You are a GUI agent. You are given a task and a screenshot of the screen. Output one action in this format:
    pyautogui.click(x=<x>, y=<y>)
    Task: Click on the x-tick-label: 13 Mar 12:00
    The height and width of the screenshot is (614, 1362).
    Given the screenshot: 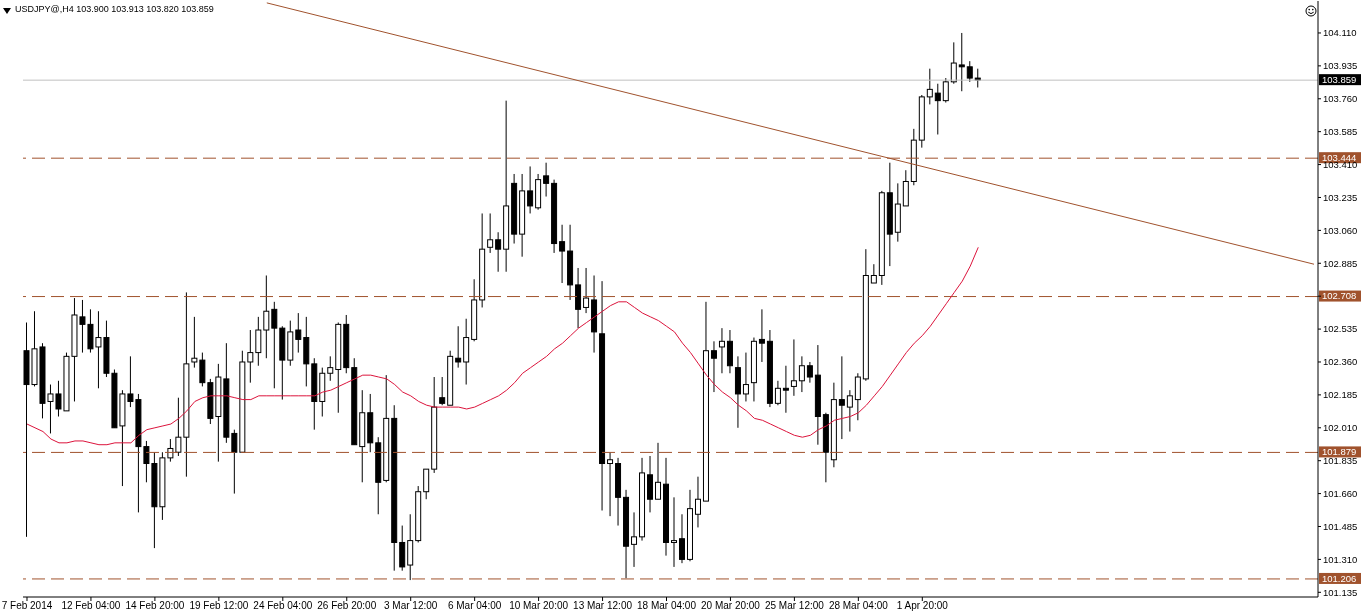 What is the action you would take?
    pyautogui.click(x=603, y=605)
    